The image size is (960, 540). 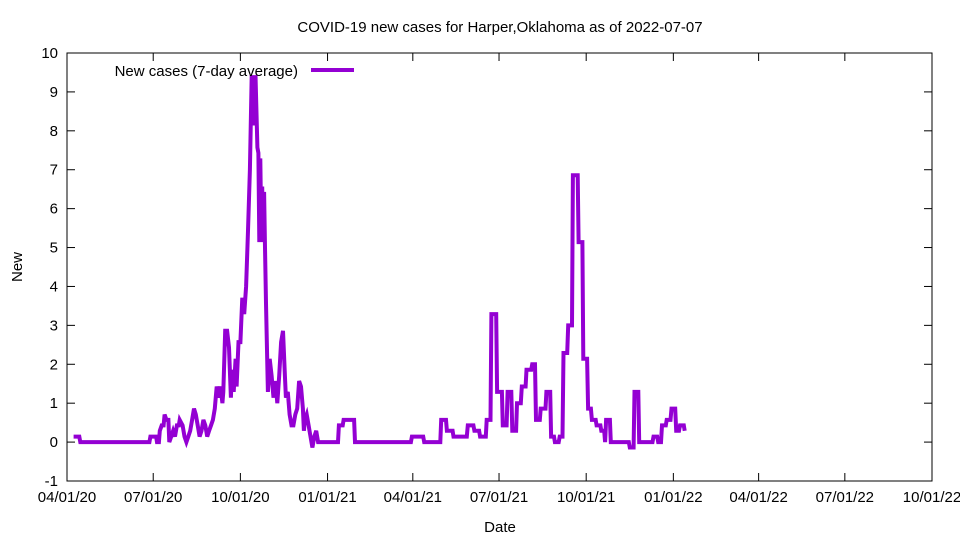 I want to click on x-tick-label: 10/01/21, so click(x=586, y=497).